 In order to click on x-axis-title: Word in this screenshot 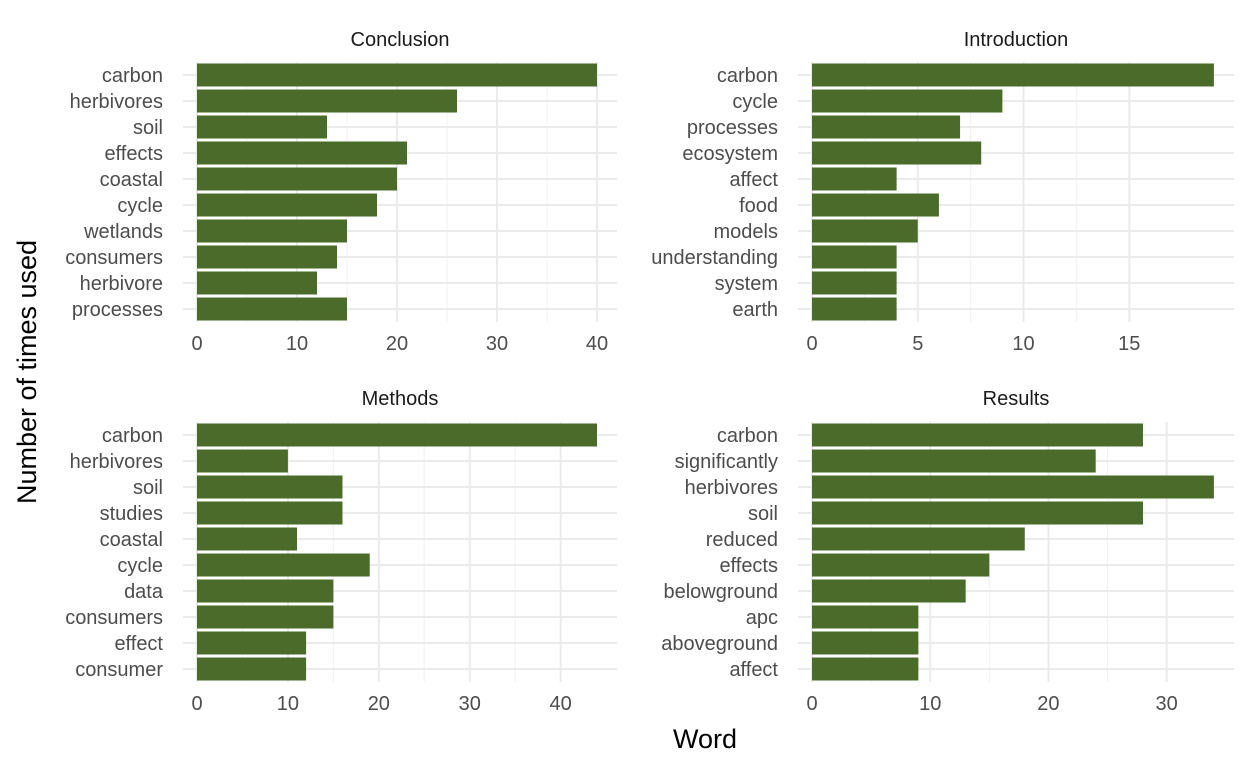, I will do `click(705, 739)`.